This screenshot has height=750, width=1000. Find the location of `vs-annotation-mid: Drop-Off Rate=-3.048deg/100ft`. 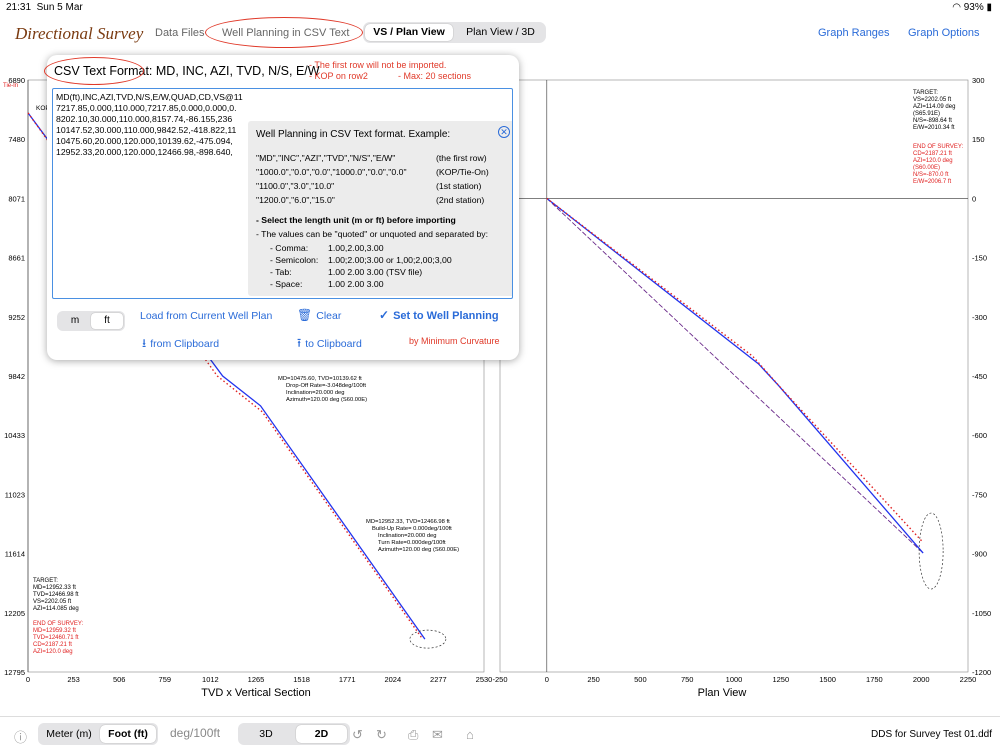

vs-annotation-mid: Drop-Off Rate=-3.048deg/100ft is located at coordinates (326, 386).